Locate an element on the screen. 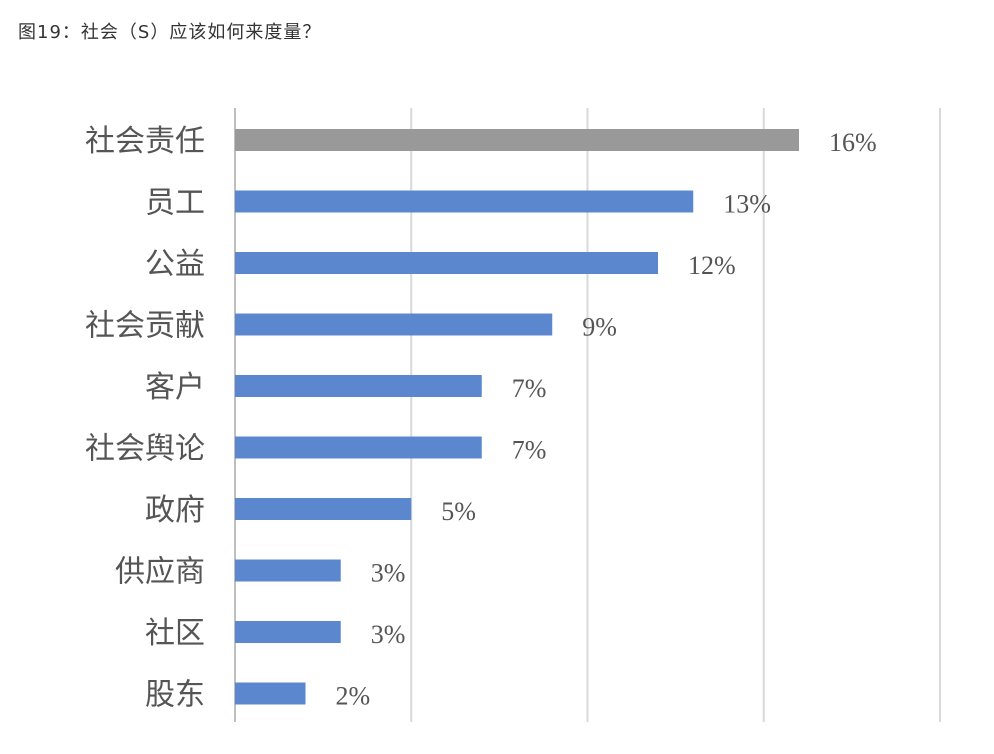 Image resolution: width=994 pixels, height=754 pixels. value-label: 16% is located at coordinates (853, 142).